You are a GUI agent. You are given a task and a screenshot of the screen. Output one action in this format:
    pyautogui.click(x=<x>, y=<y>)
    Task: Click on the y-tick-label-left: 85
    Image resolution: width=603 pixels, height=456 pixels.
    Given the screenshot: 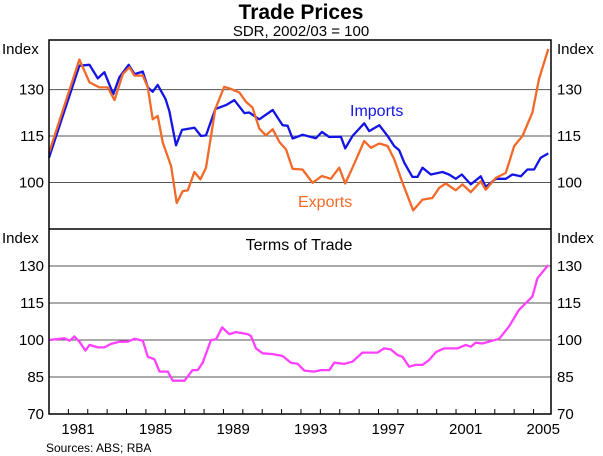 What is the action you would take?
    pyautogui.click(x=35, y=377)
    